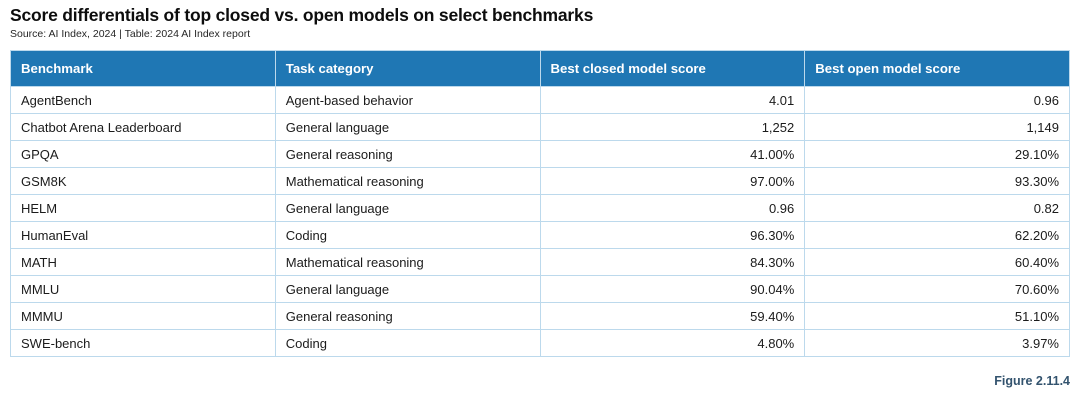 The width and height of the screenshot is (1080, 400). I want to click on benchmark-cell: GPQA, so click(143, 154).